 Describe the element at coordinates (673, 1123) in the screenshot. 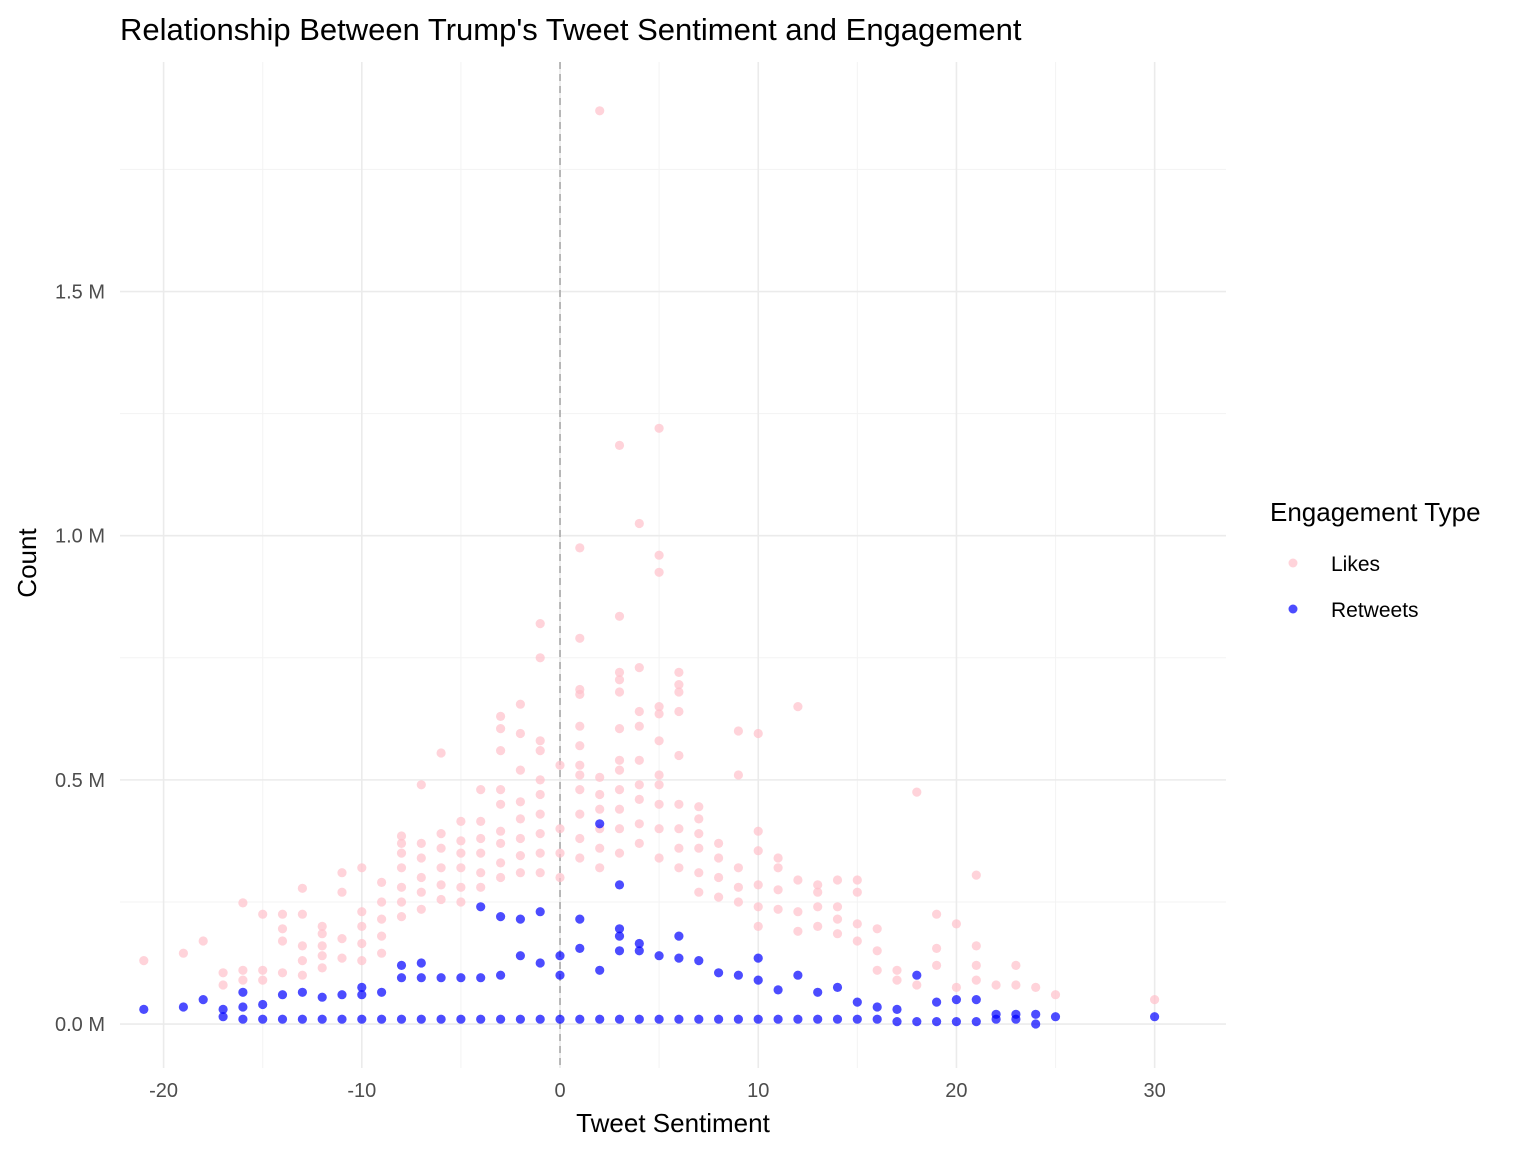

I see `x-axis-title: Tweet Sentiment` at that location.